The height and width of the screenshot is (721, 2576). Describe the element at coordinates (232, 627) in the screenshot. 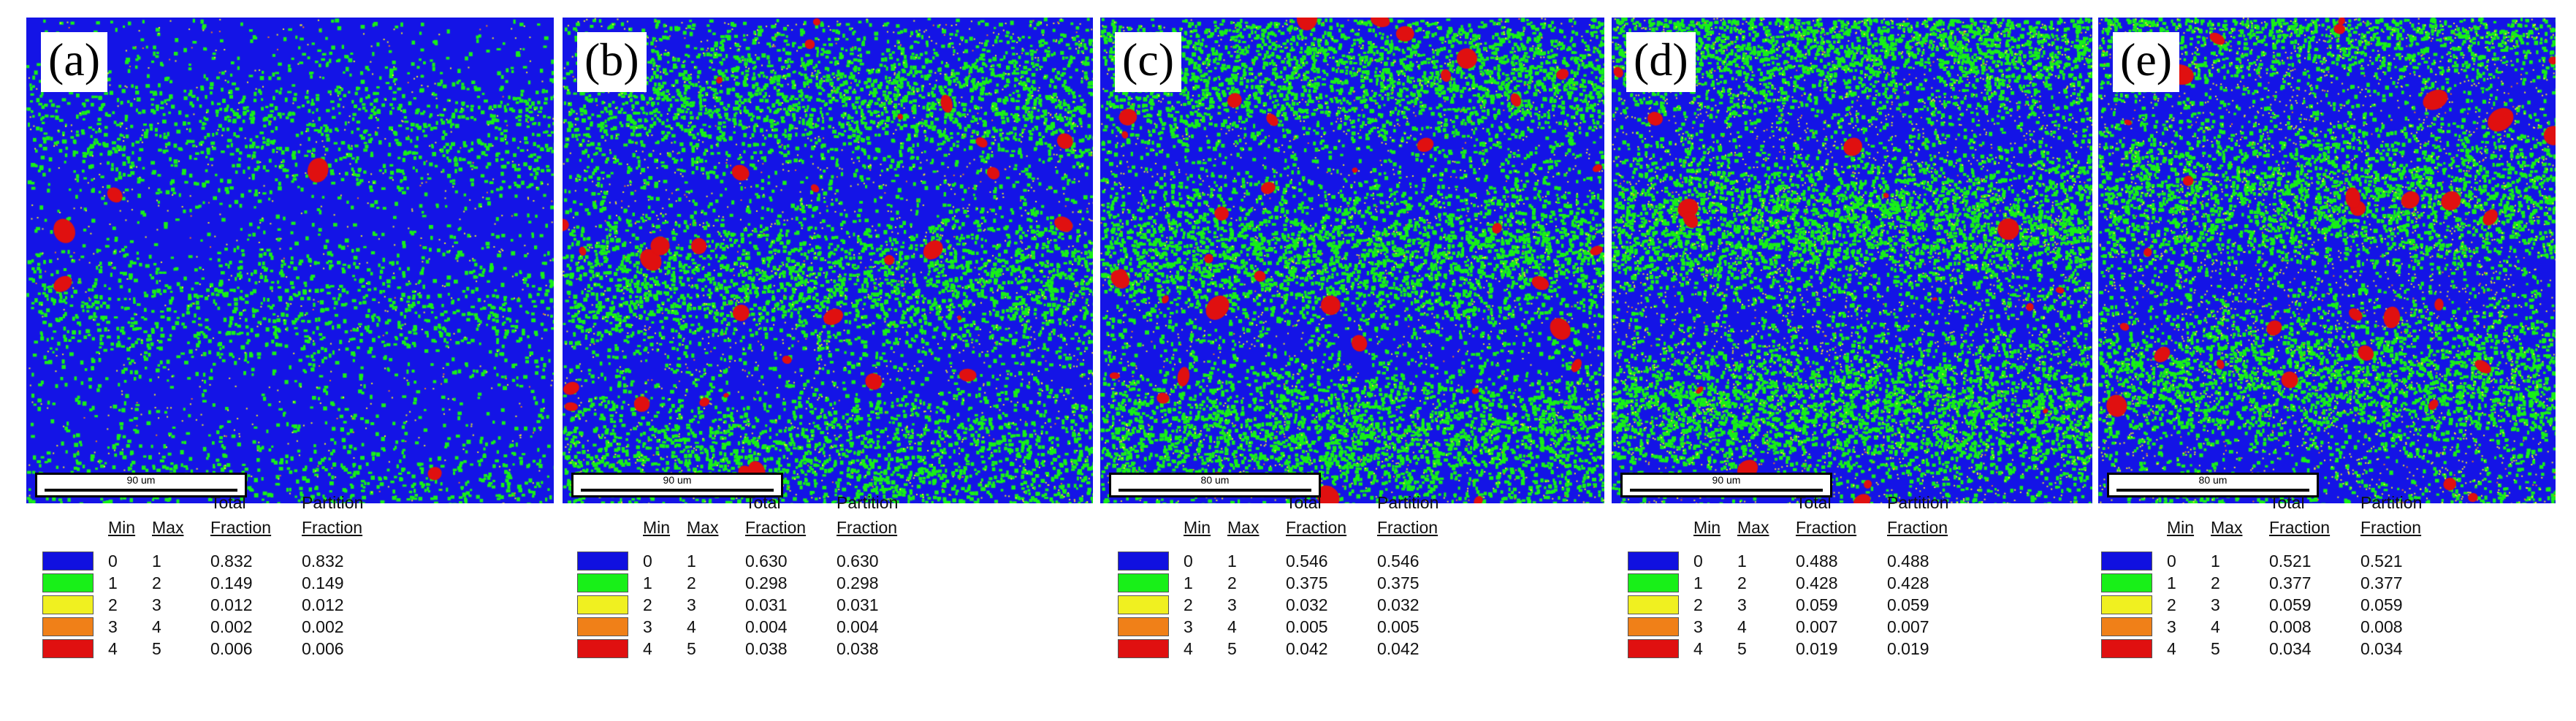

I see `legend-total-fraction: 0.002` at that location.